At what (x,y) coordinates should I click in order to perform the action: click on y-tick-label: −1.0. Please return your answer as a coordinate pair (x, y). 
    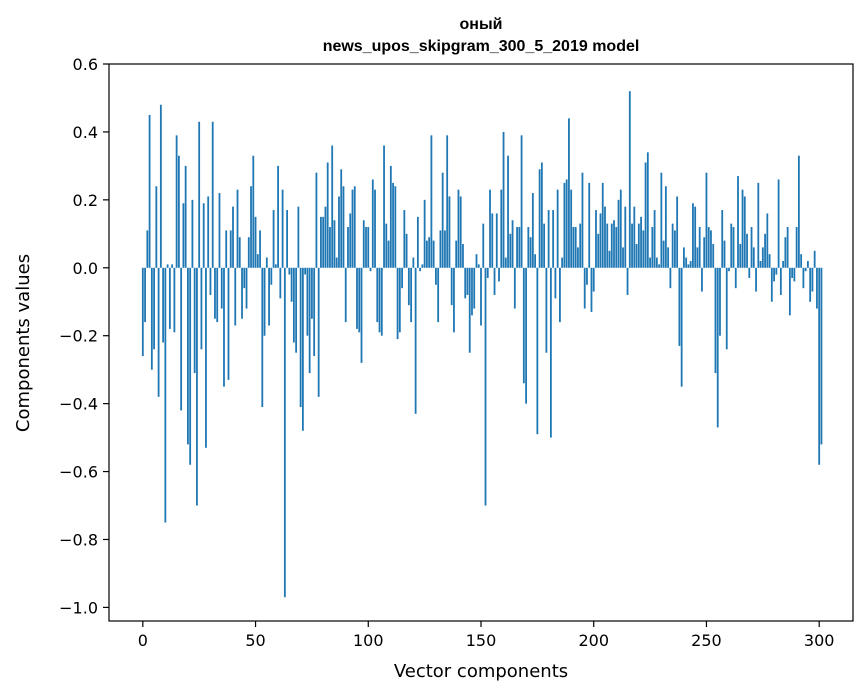
    Looking at the image, I should click on (78, 607).